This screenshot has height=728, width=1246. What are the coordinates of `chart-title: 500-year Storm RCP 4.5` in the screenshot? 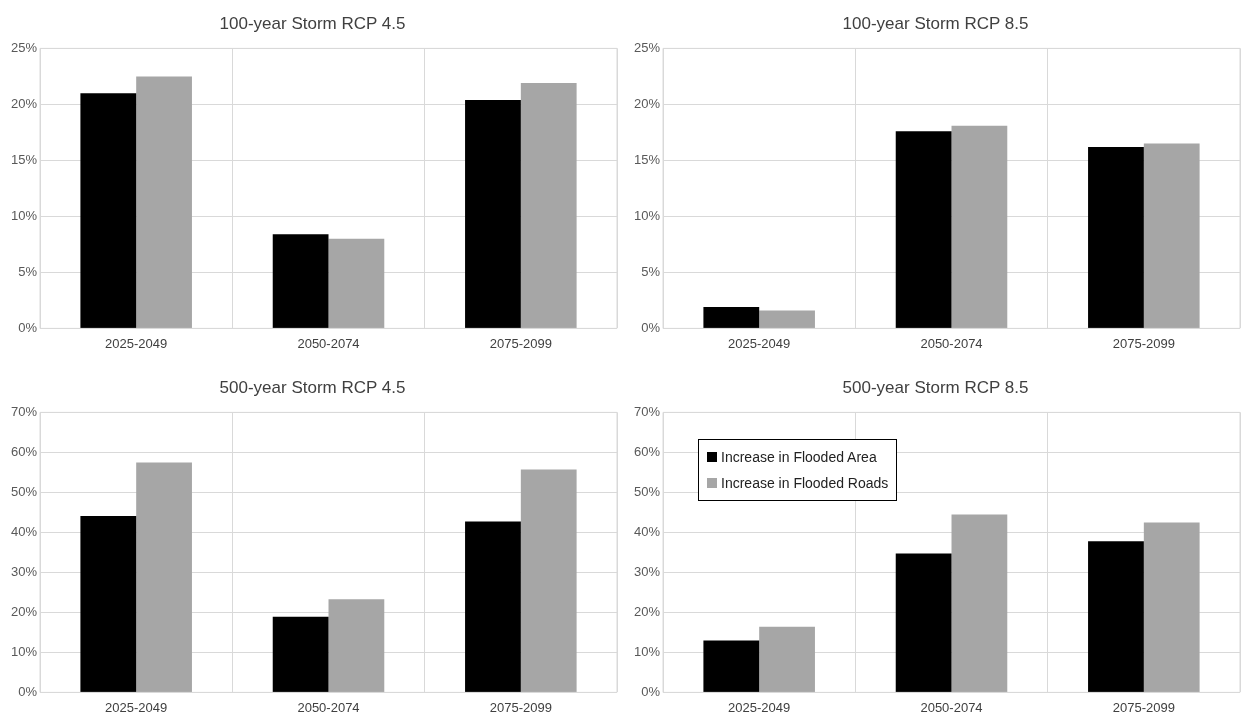 It's located at (312, 387).